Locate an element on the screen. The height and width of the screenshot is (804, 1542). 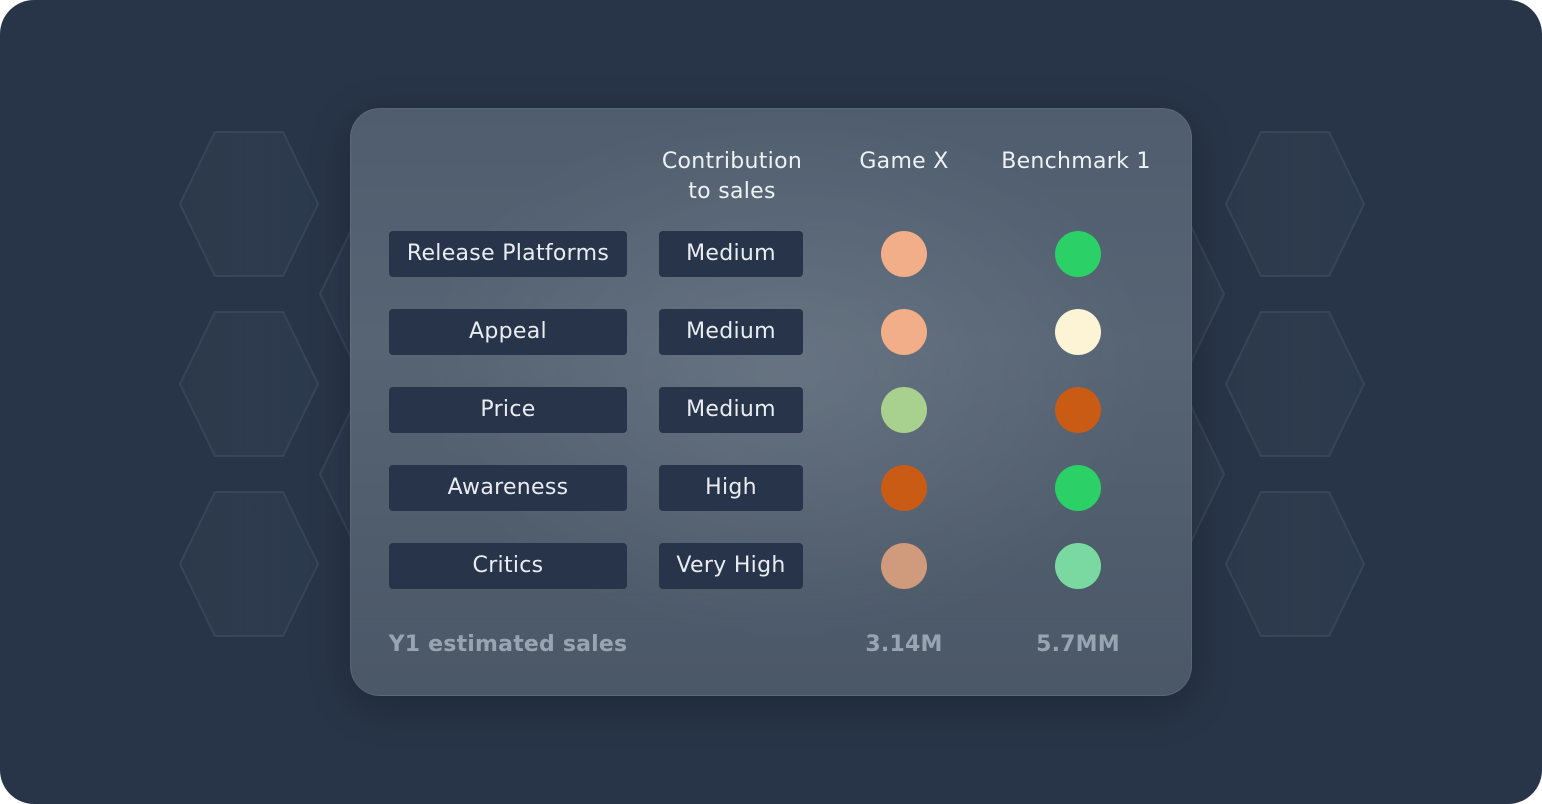
footer-label: Y1 estimated sales is located at coordinates (508, 644).